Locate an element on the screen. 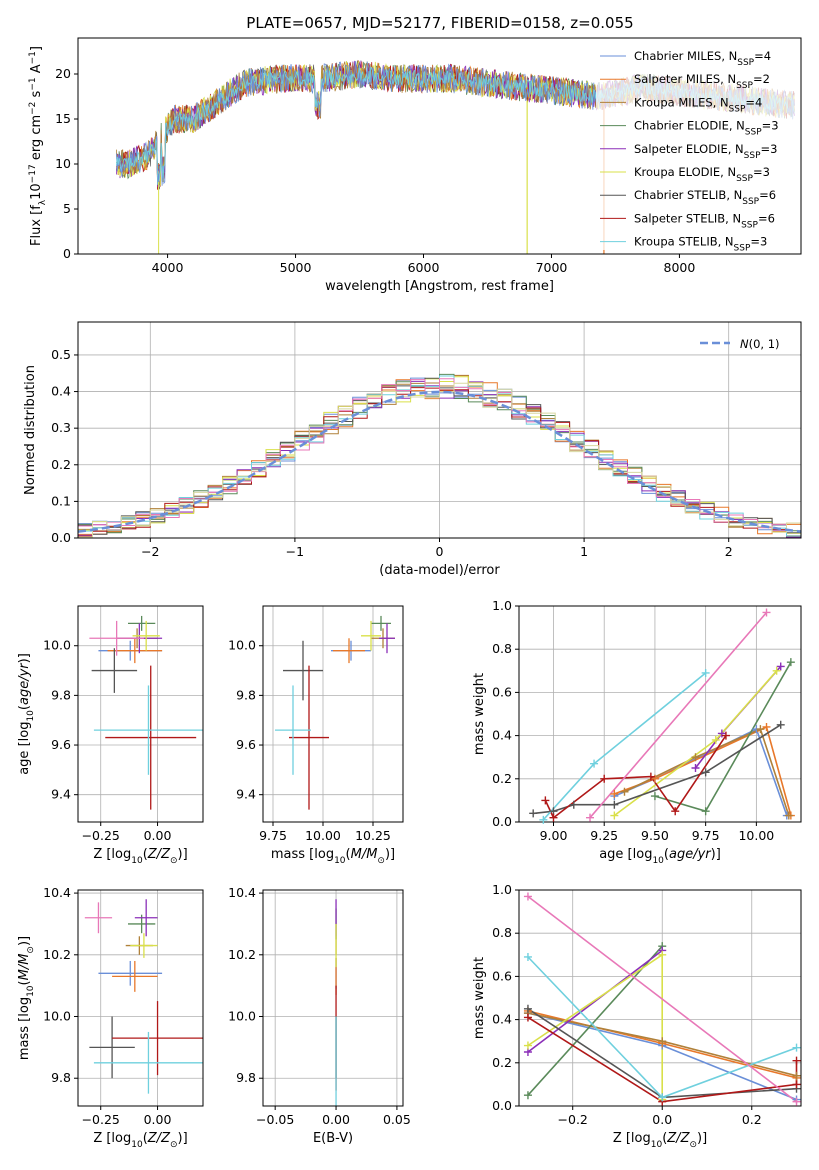 The height and width of the screenshot is (1170, 819). y-tick-label: 0.8 is located at coordinates (502, 648).